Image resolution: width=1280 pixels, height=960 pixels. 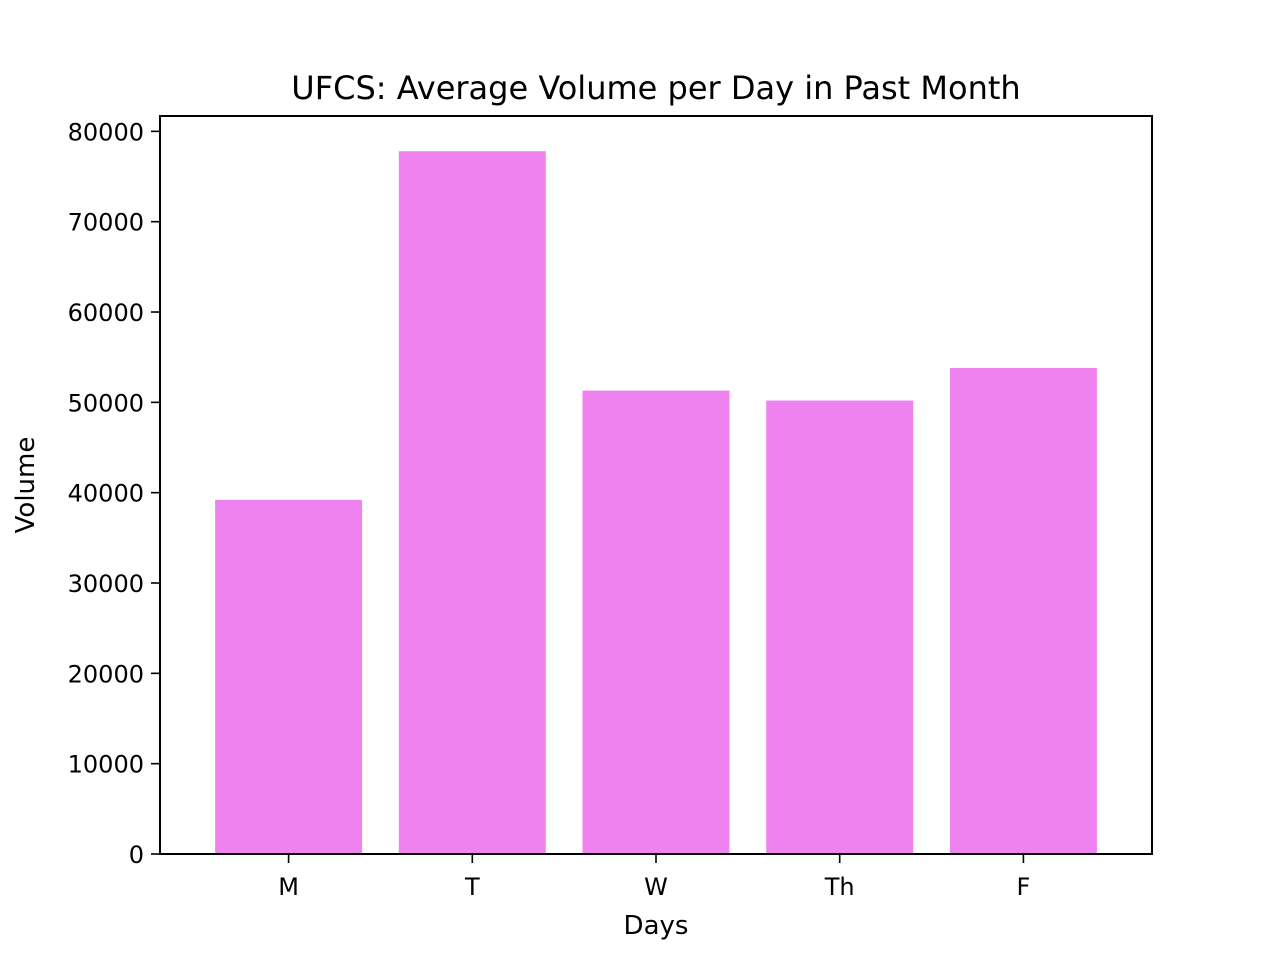 I want to click on x-tick-label: Th, so click(x=839, y=887).